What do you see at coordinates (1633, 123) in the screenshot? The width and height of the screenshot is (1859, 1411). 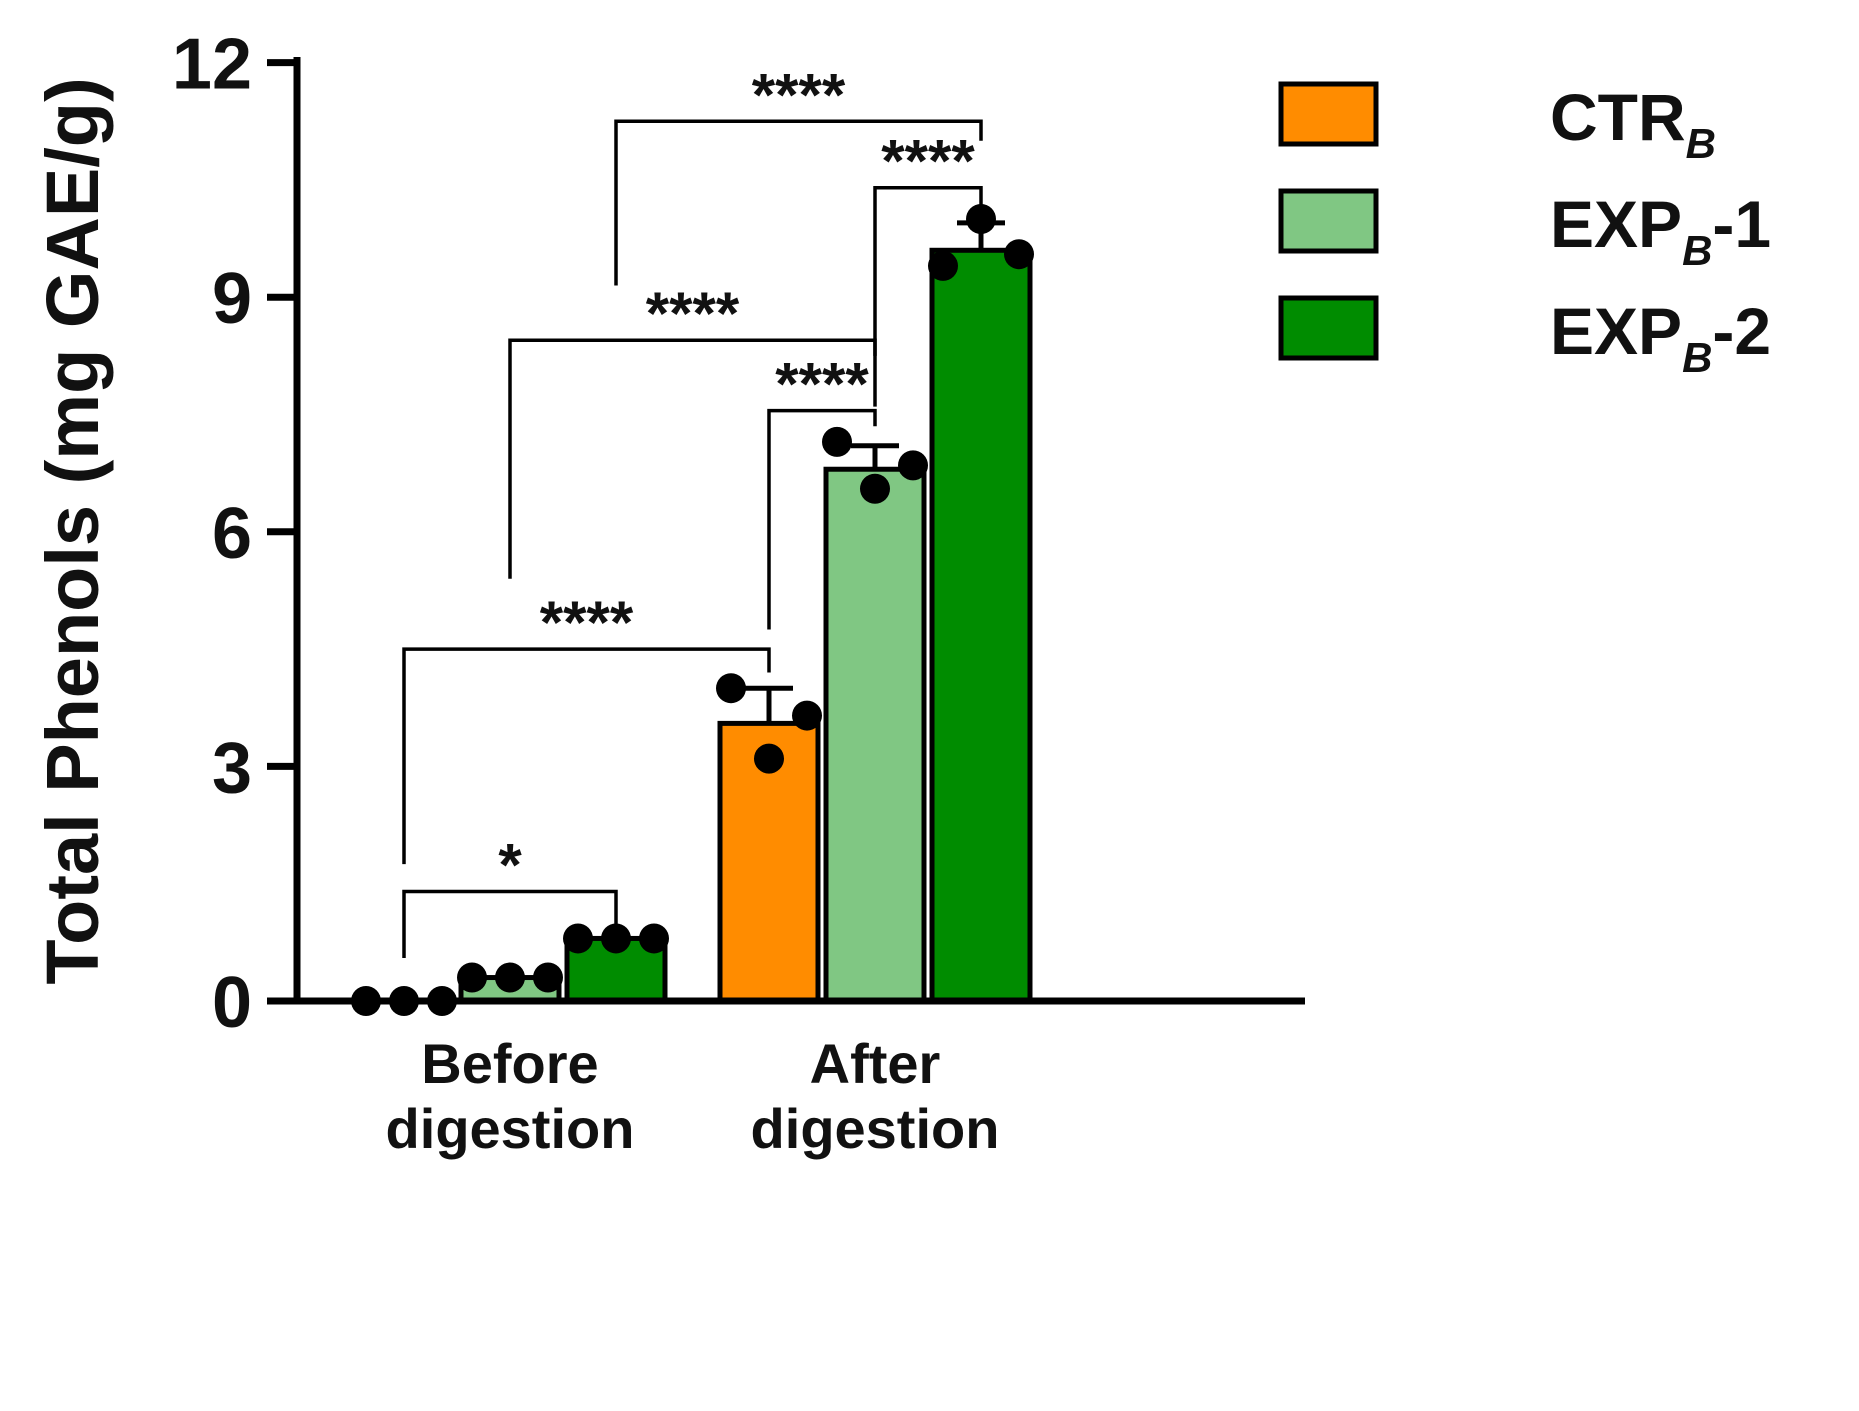 I see `legend-label: CTRB` at bounding box center [1633, 123].